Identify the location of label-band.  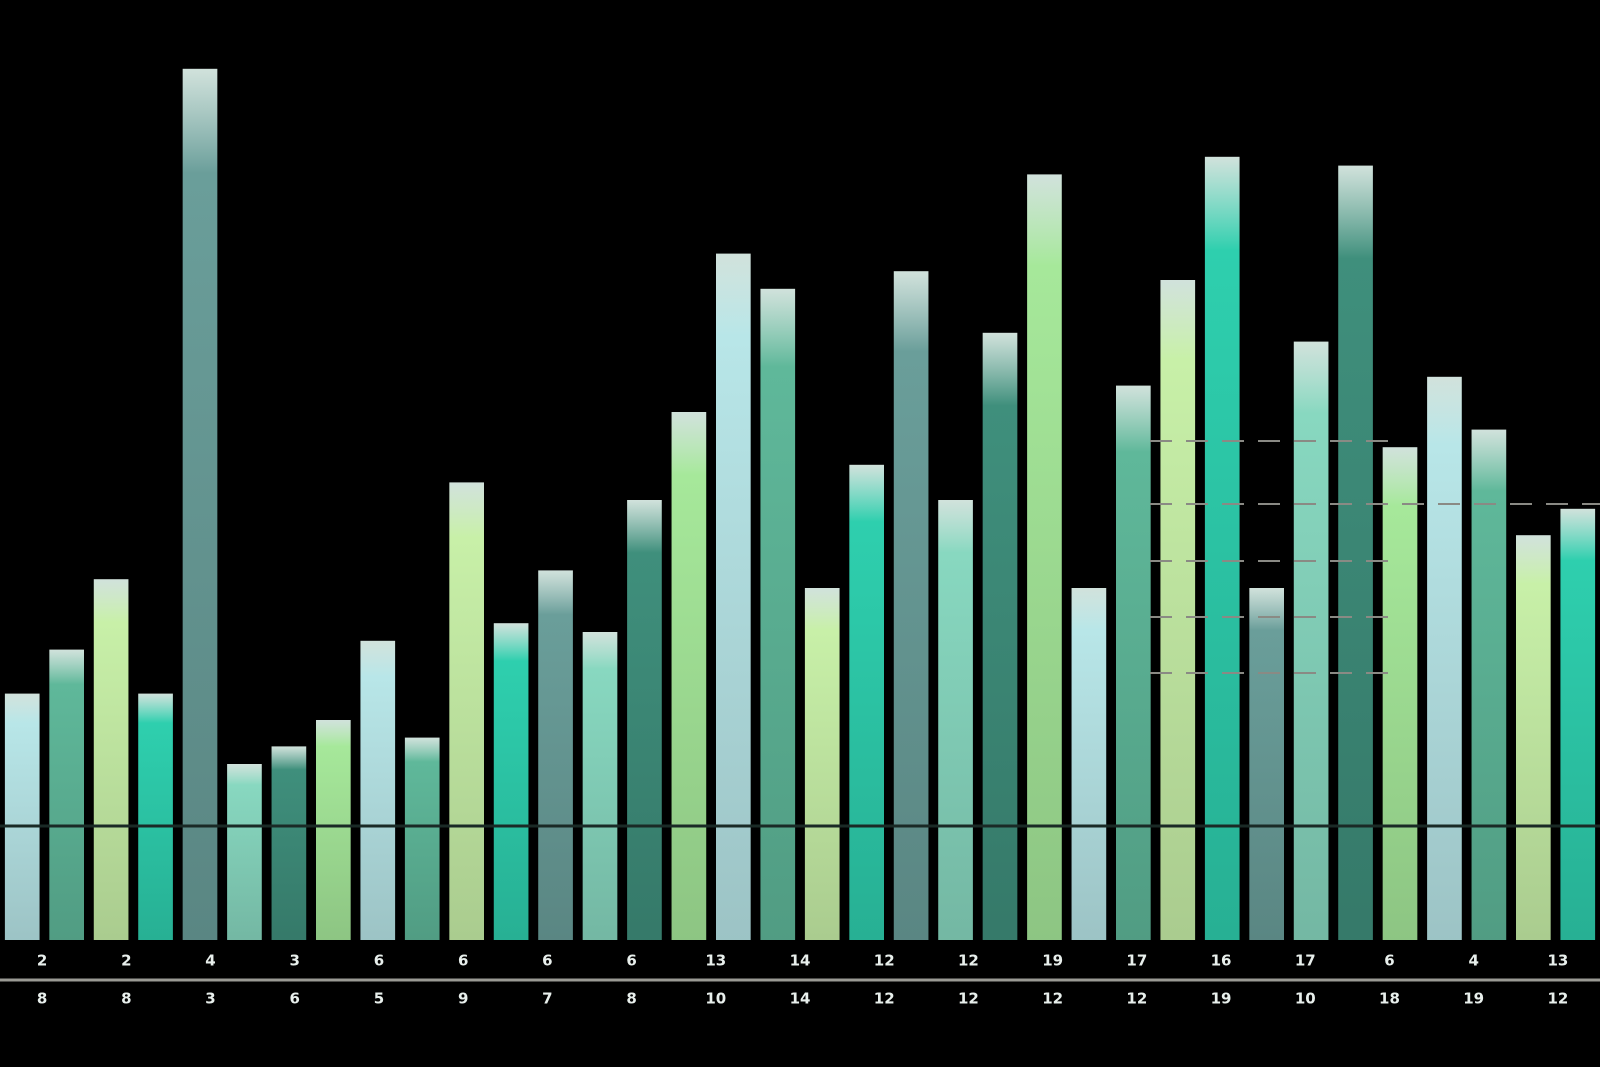
(800, 1004).